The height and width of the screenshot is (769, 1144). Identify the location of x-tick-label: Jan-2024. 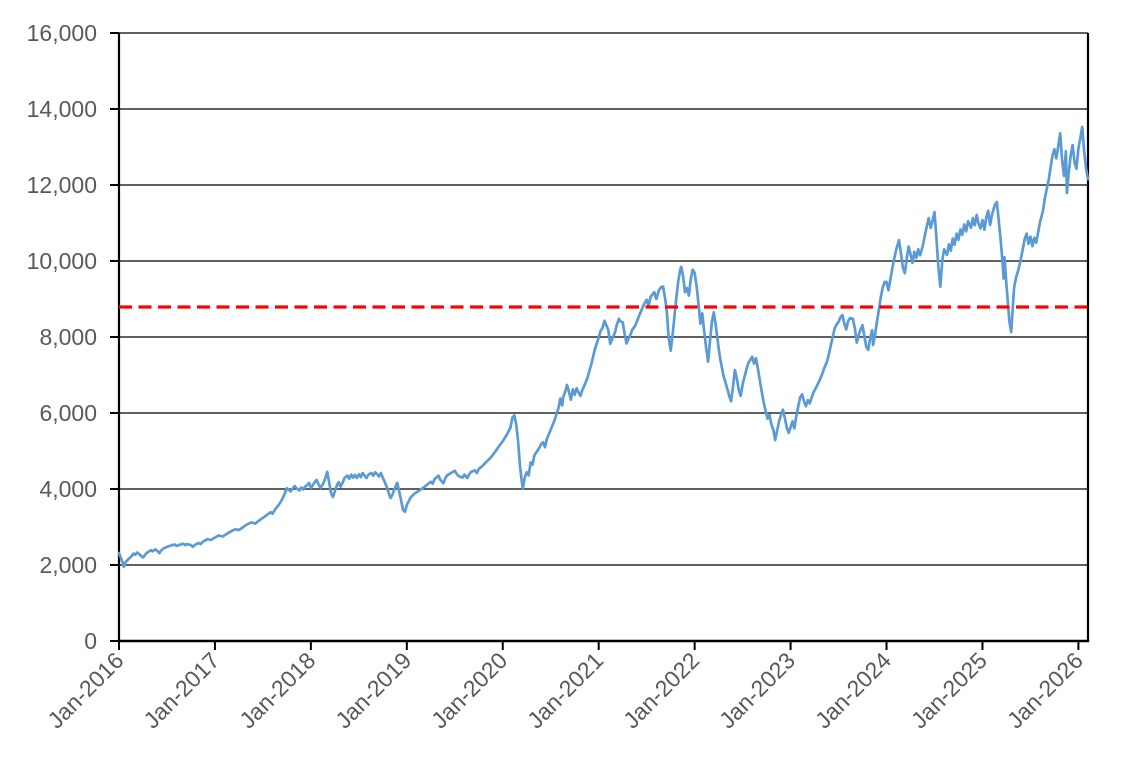
(853, 690).